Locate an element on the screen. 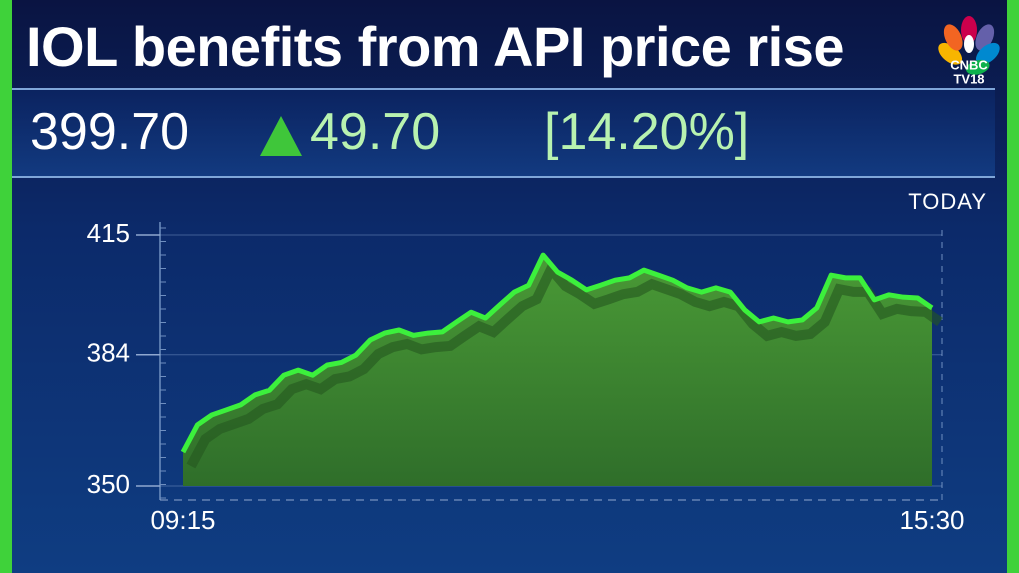 Image resolution: width=1019 pixels, height=573 pixels. period-label: TODAY is located at coordinates (947, 201).